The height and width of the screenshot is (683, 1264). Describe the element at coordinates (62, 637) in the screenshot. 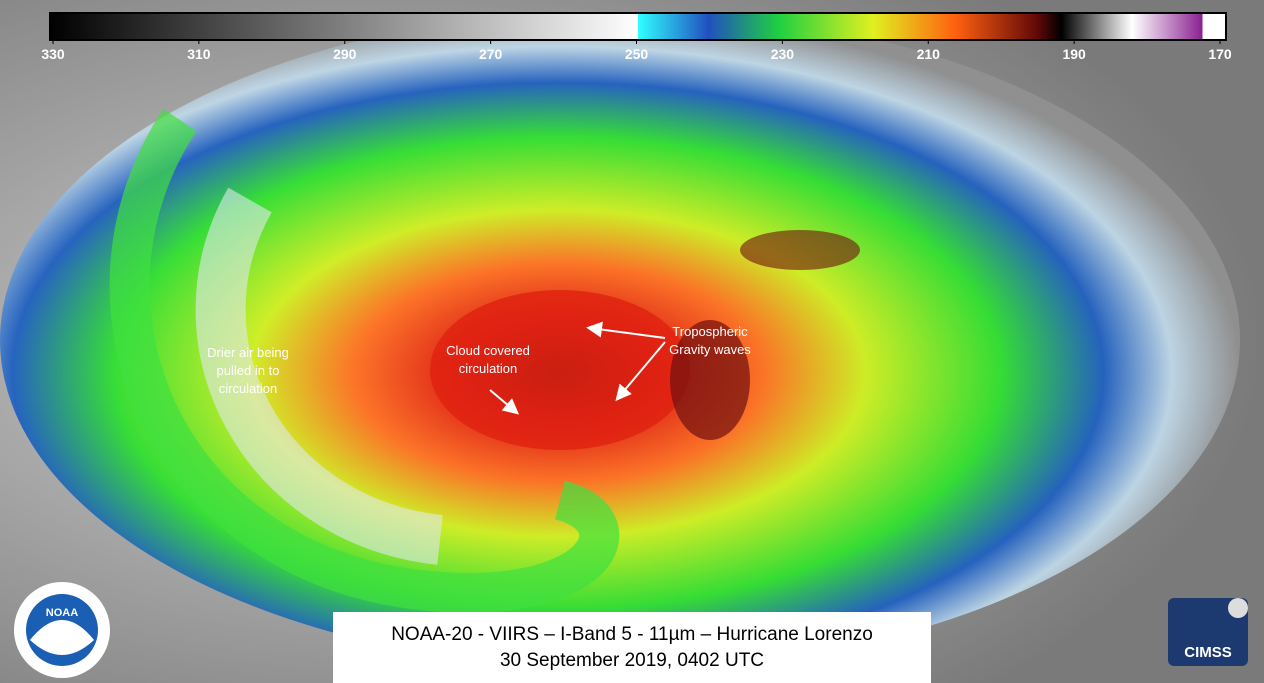

I see `noaa-gull` at that location.